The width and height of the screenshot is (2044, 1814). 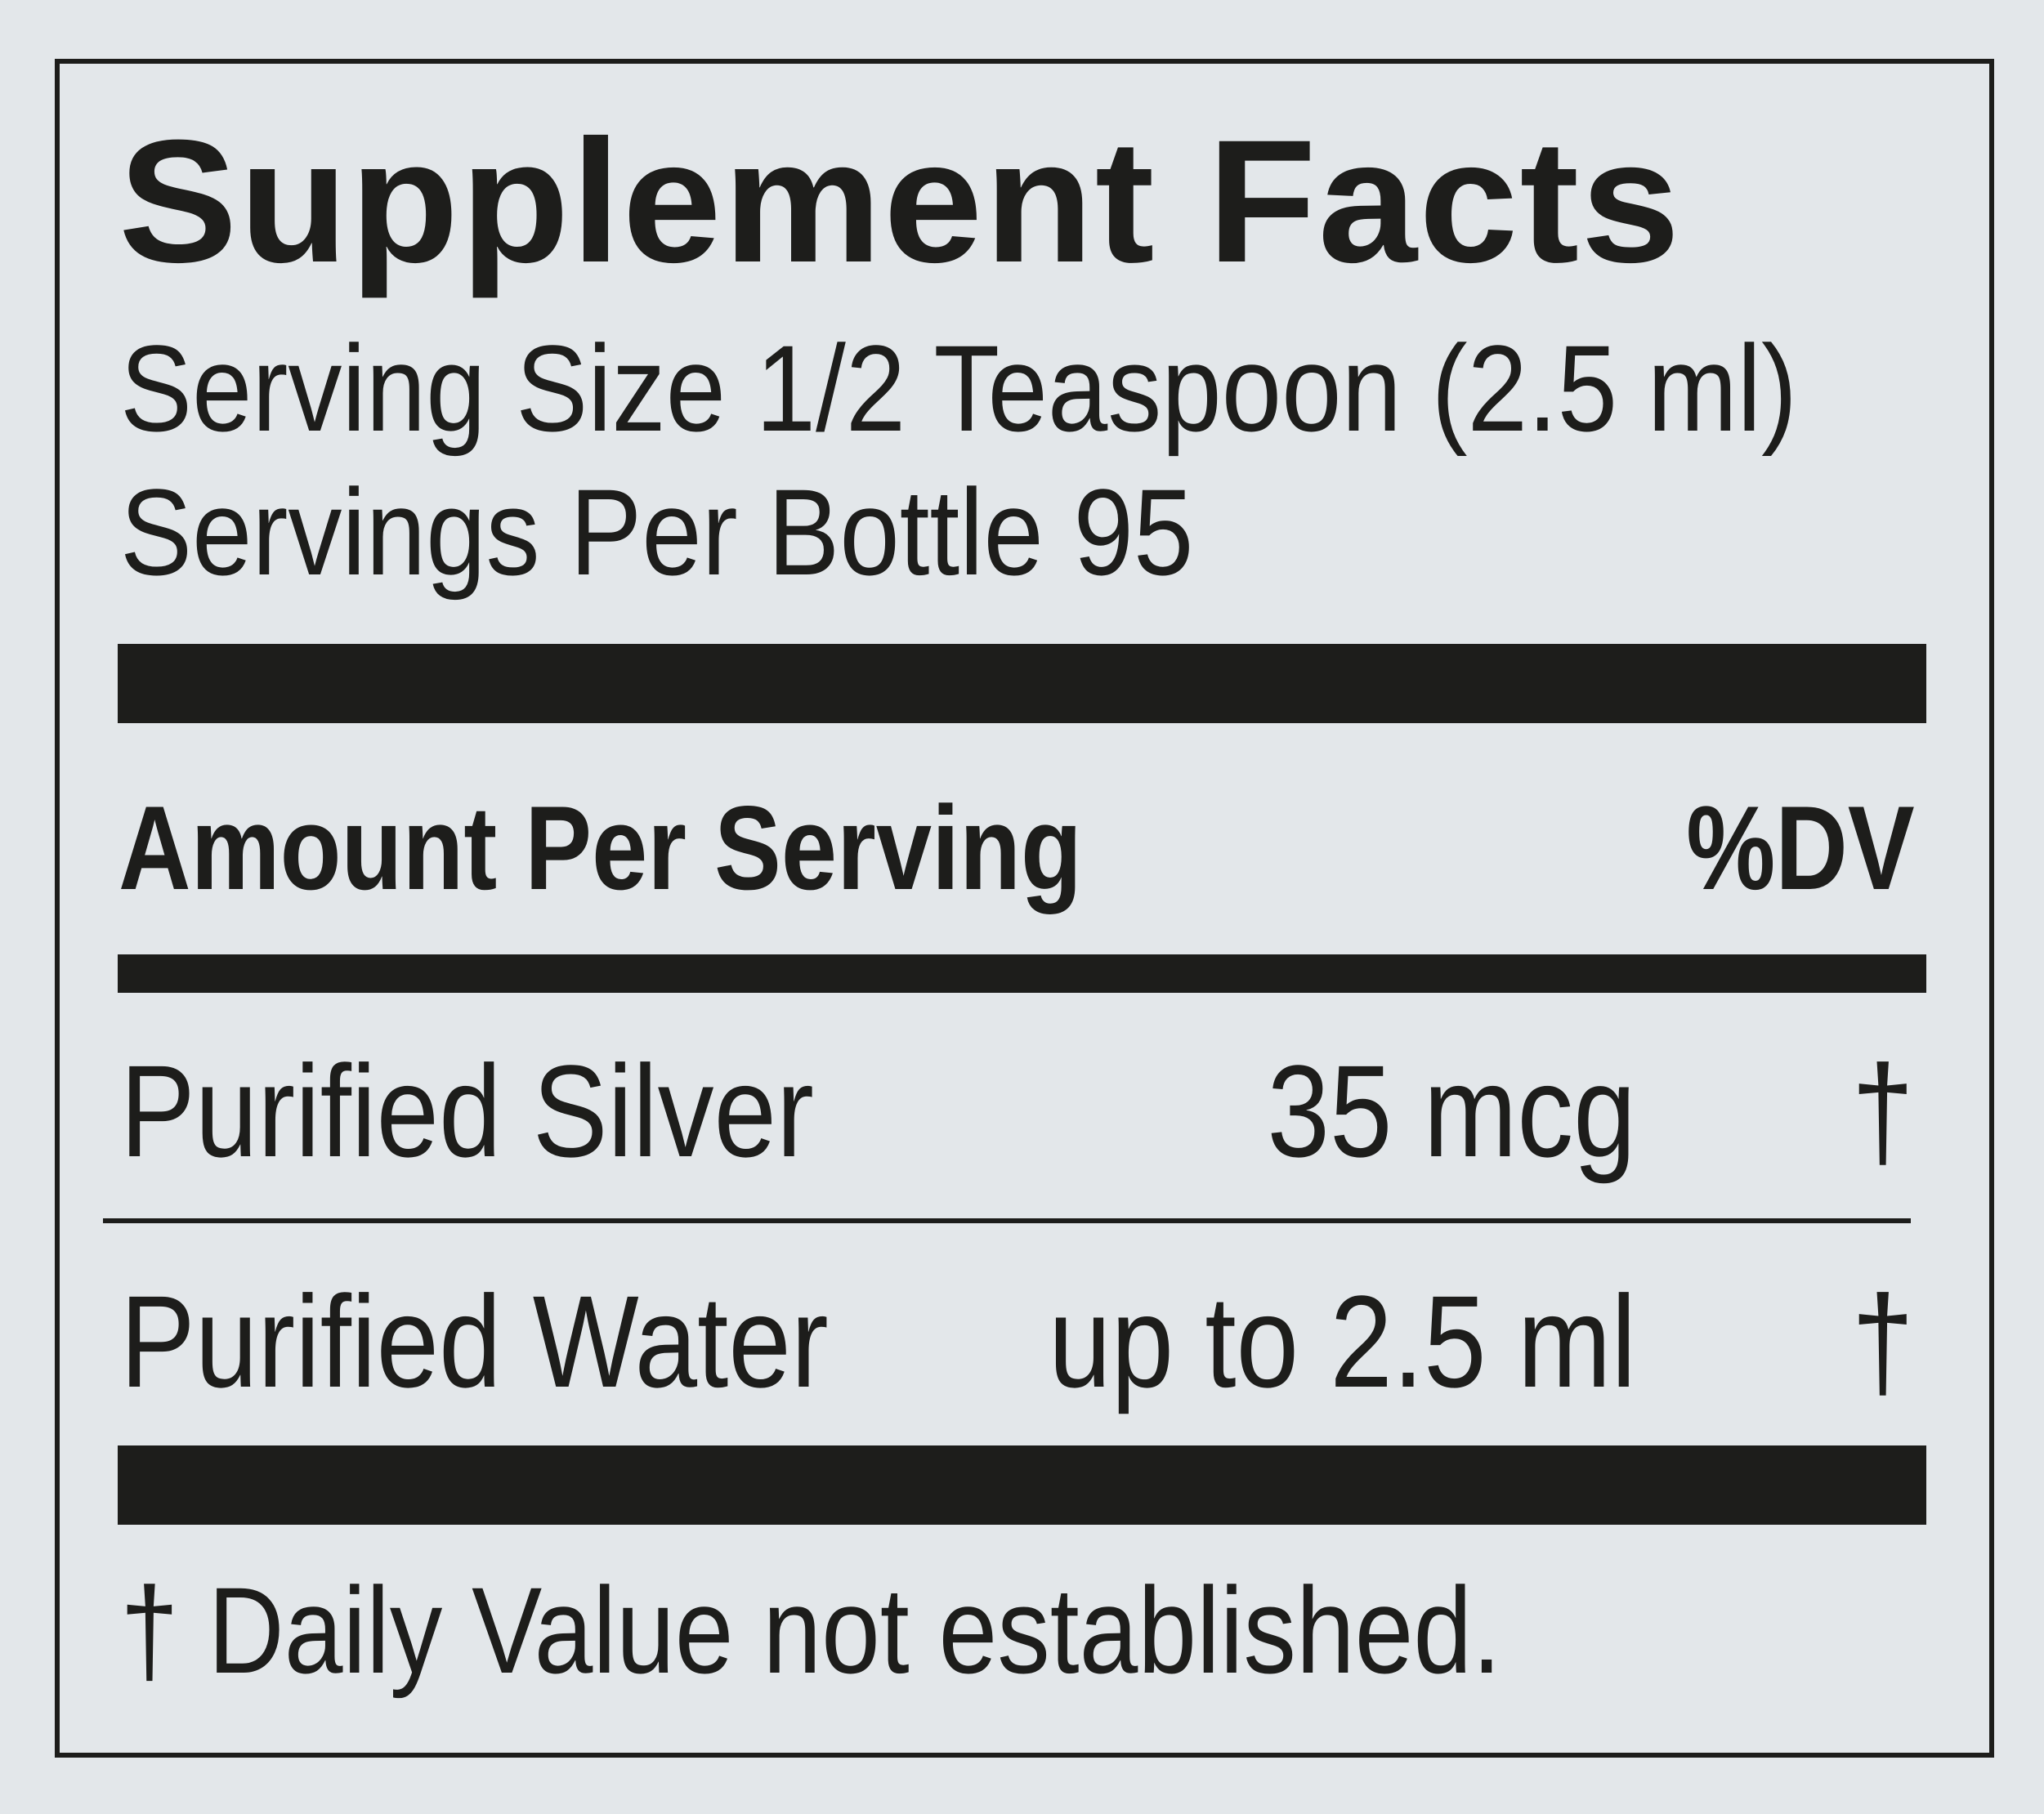 I want to click on ingredient-amount: up to 2.5 ml, so click(x=1342, y=1341).